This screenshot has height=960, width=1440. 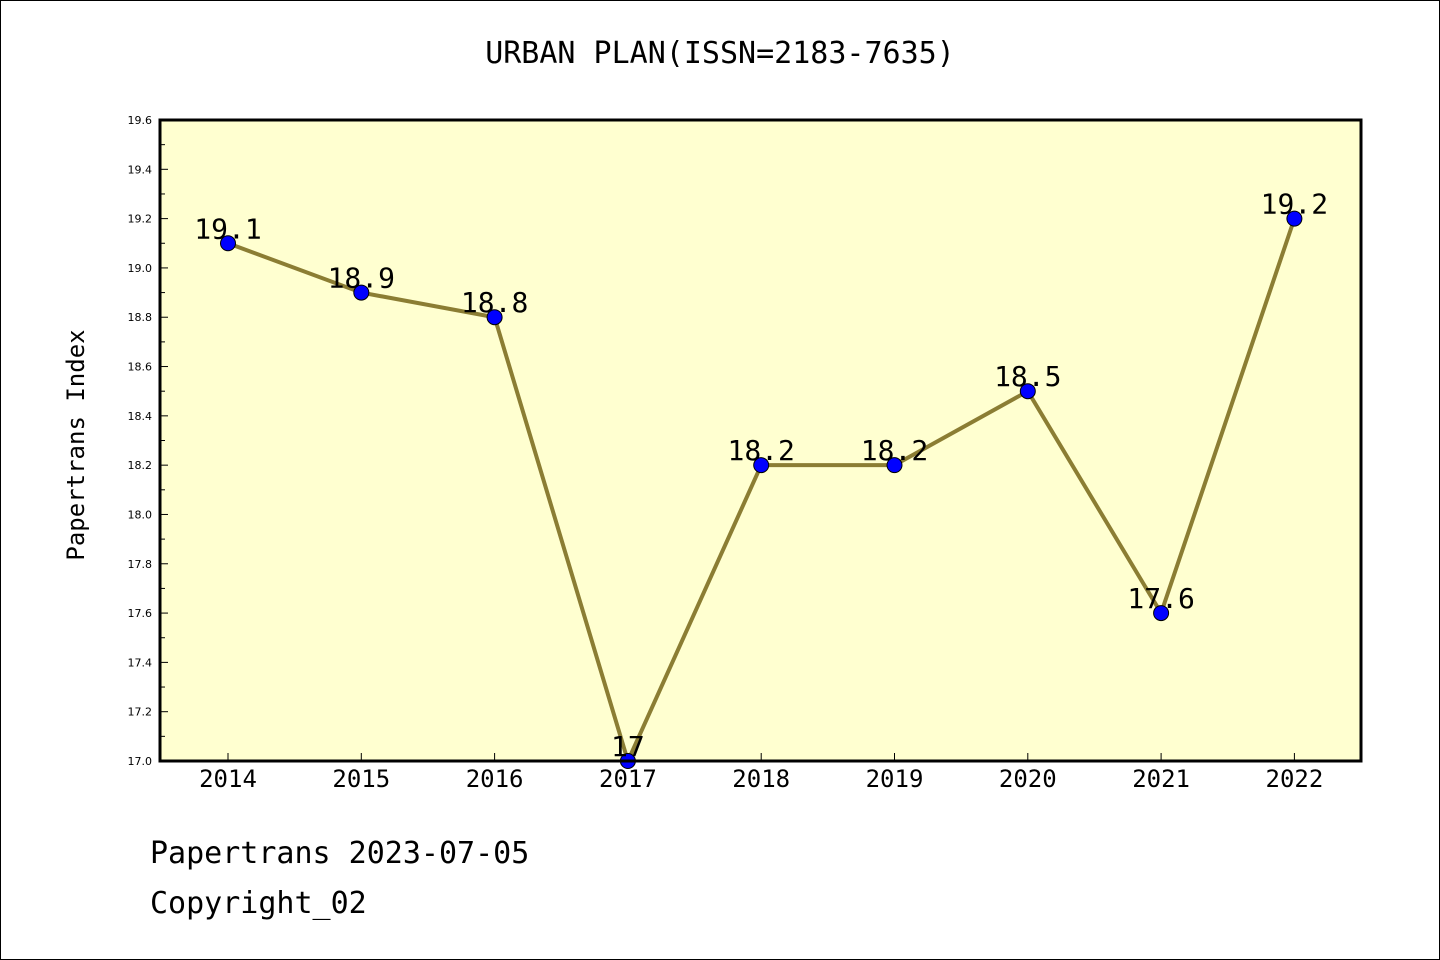 I want to click on footer-date: Papertrans 2023-07-05, so click(x=340, y=853).